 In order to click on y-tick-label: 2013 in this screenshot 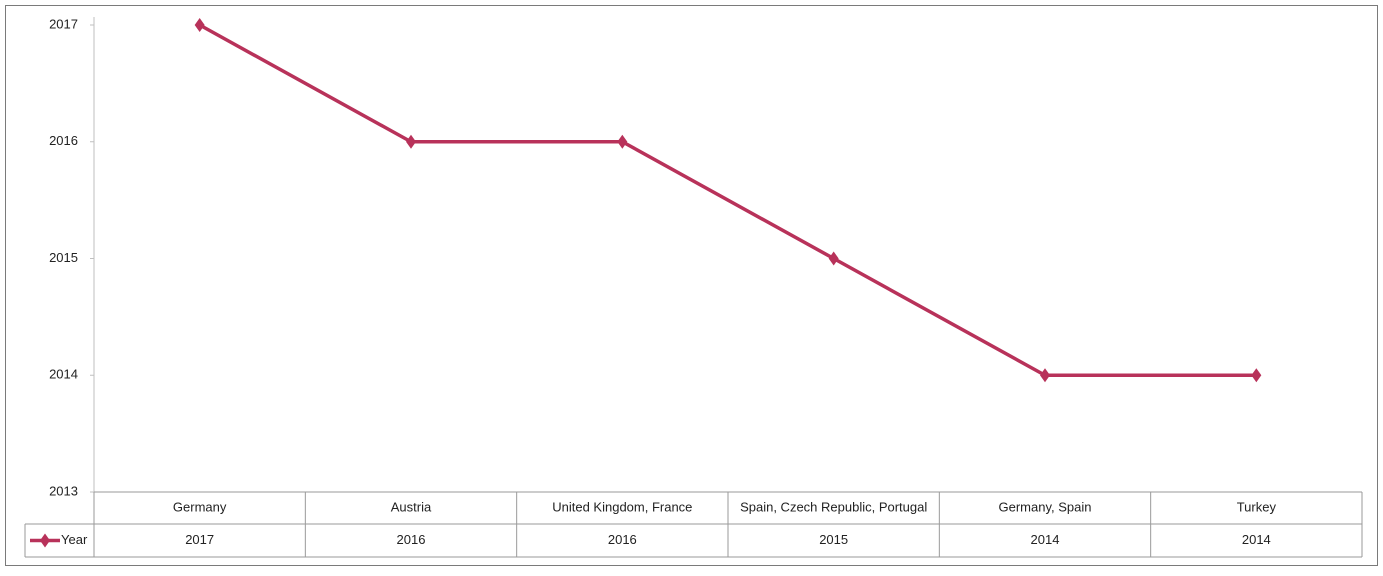, I will do `click(63, 490)`.